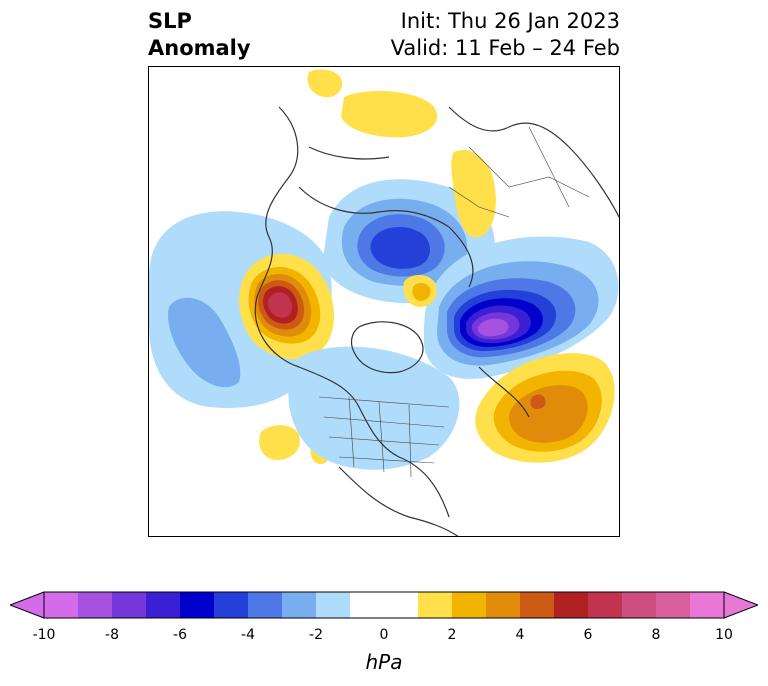 This screenshot has height=686, width=768. What do you see at coordinates (588, 635) in the screenshot?
I see `colorbar-tick-label: 6` at bounding box center [588, 635].